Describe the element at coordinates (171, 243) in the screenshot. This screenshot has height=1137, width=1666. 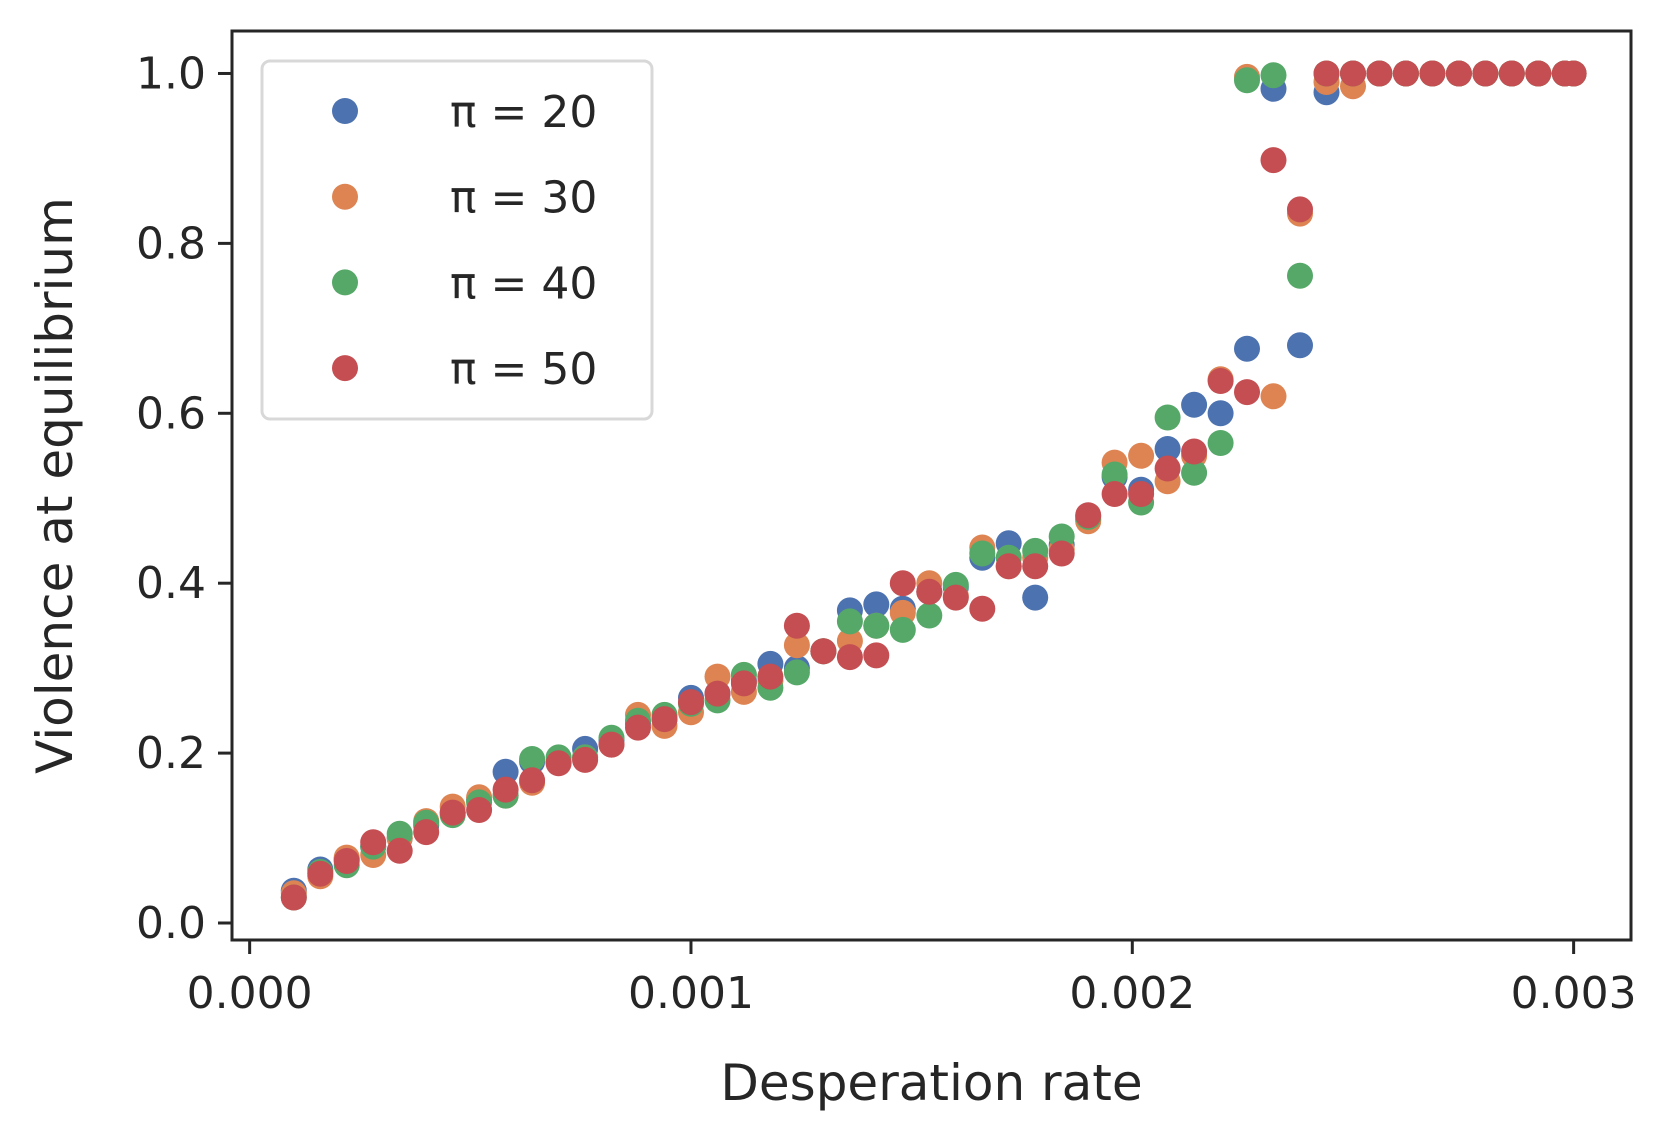
I see `y-tick-label: 0.8` at that location.